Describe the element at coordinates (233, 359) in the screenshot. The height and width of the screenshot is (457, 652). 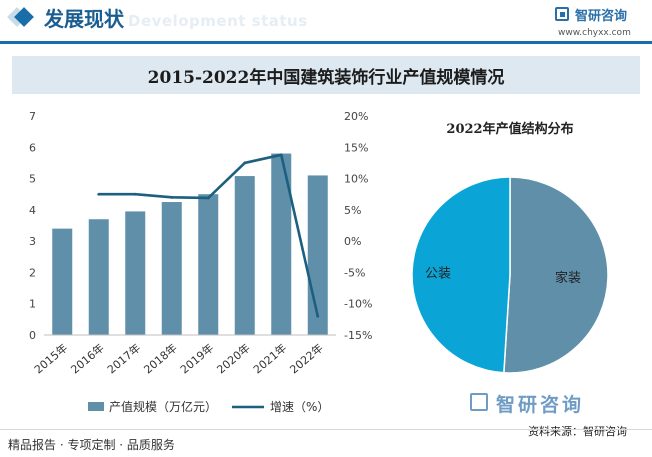
I see `x-axis-tick-label: 2020年` at that location.